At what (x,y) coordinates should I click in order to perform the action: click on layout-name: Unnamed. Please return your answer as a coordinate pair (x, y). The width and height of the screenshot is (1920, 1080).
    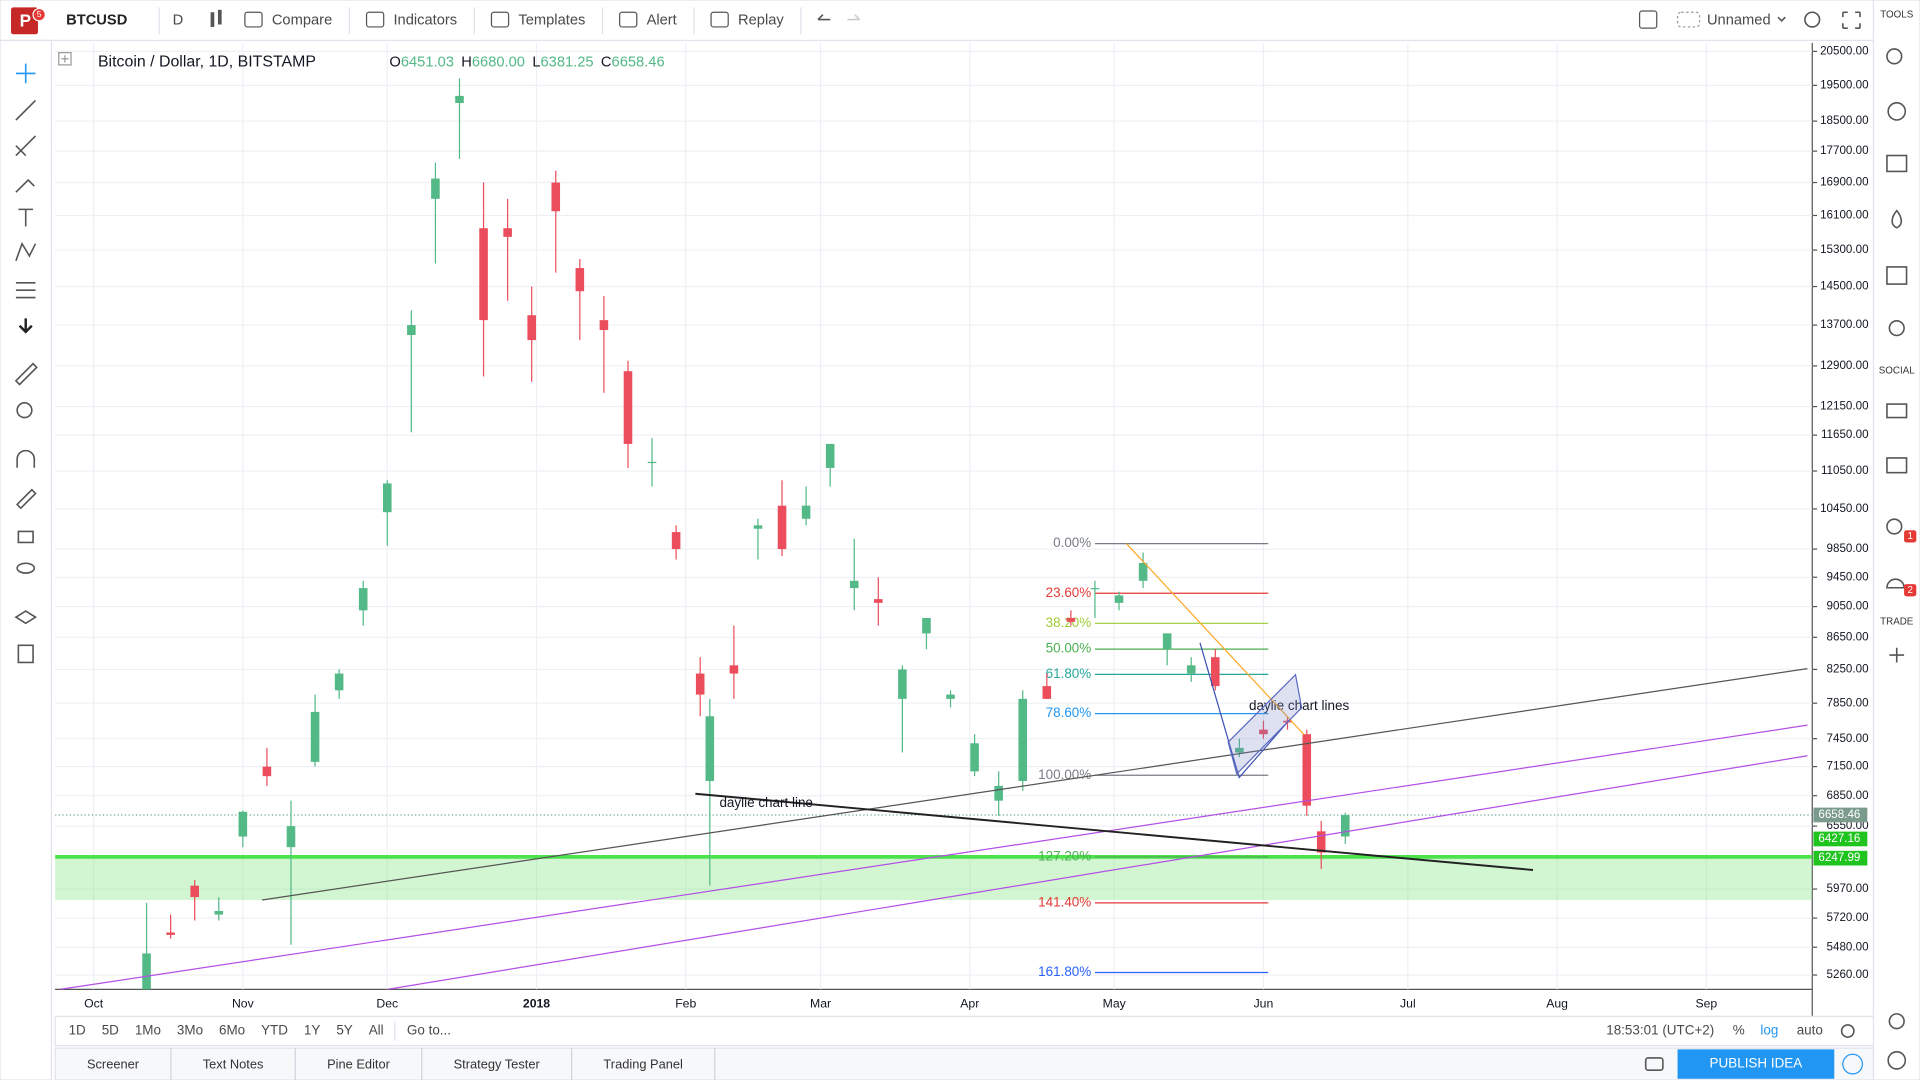
    Looking at the image, I should click on (1739, 21).